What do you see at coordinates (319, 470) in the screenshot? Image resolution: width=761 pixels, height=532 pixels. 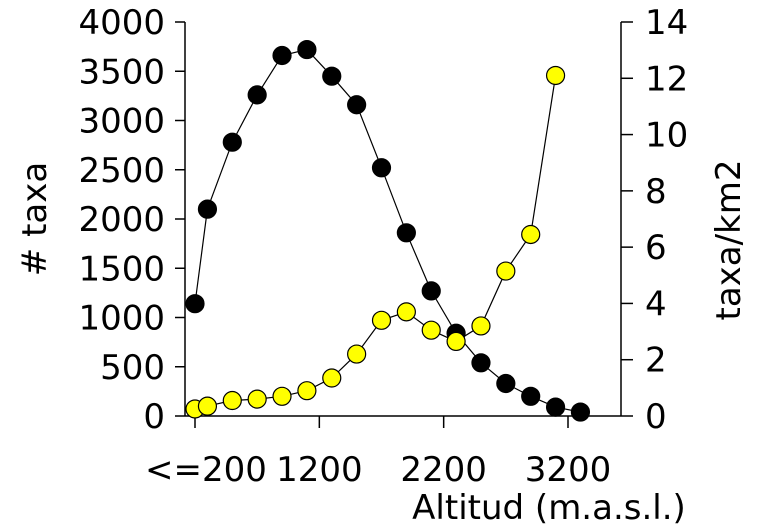 I see `x-tick-label-1: 1200` at bounding box center [319, 470].